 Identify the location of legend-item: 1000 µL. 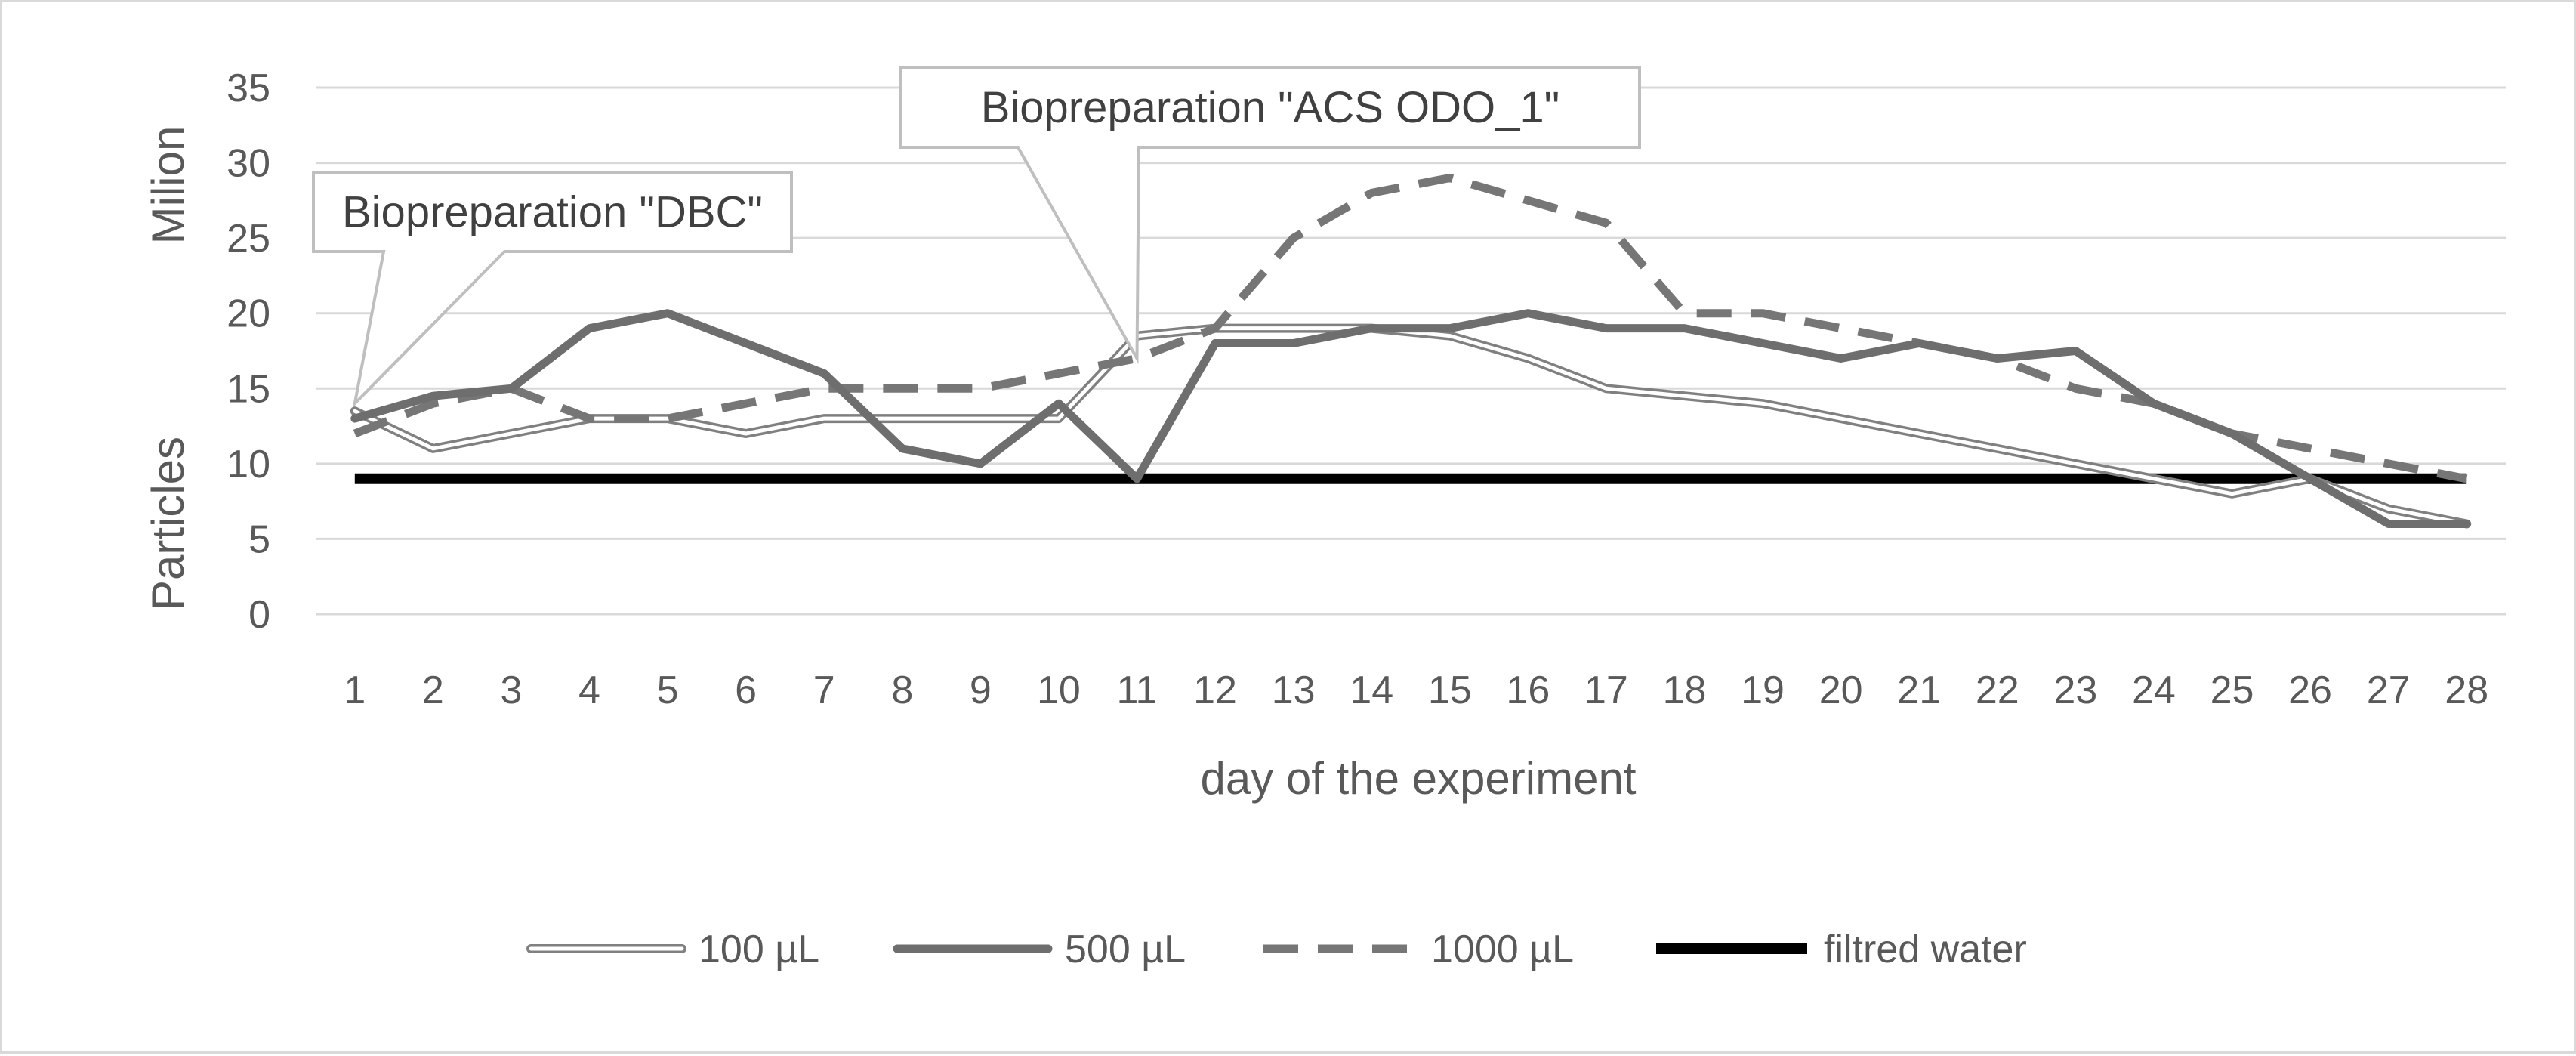
(1418, 950).